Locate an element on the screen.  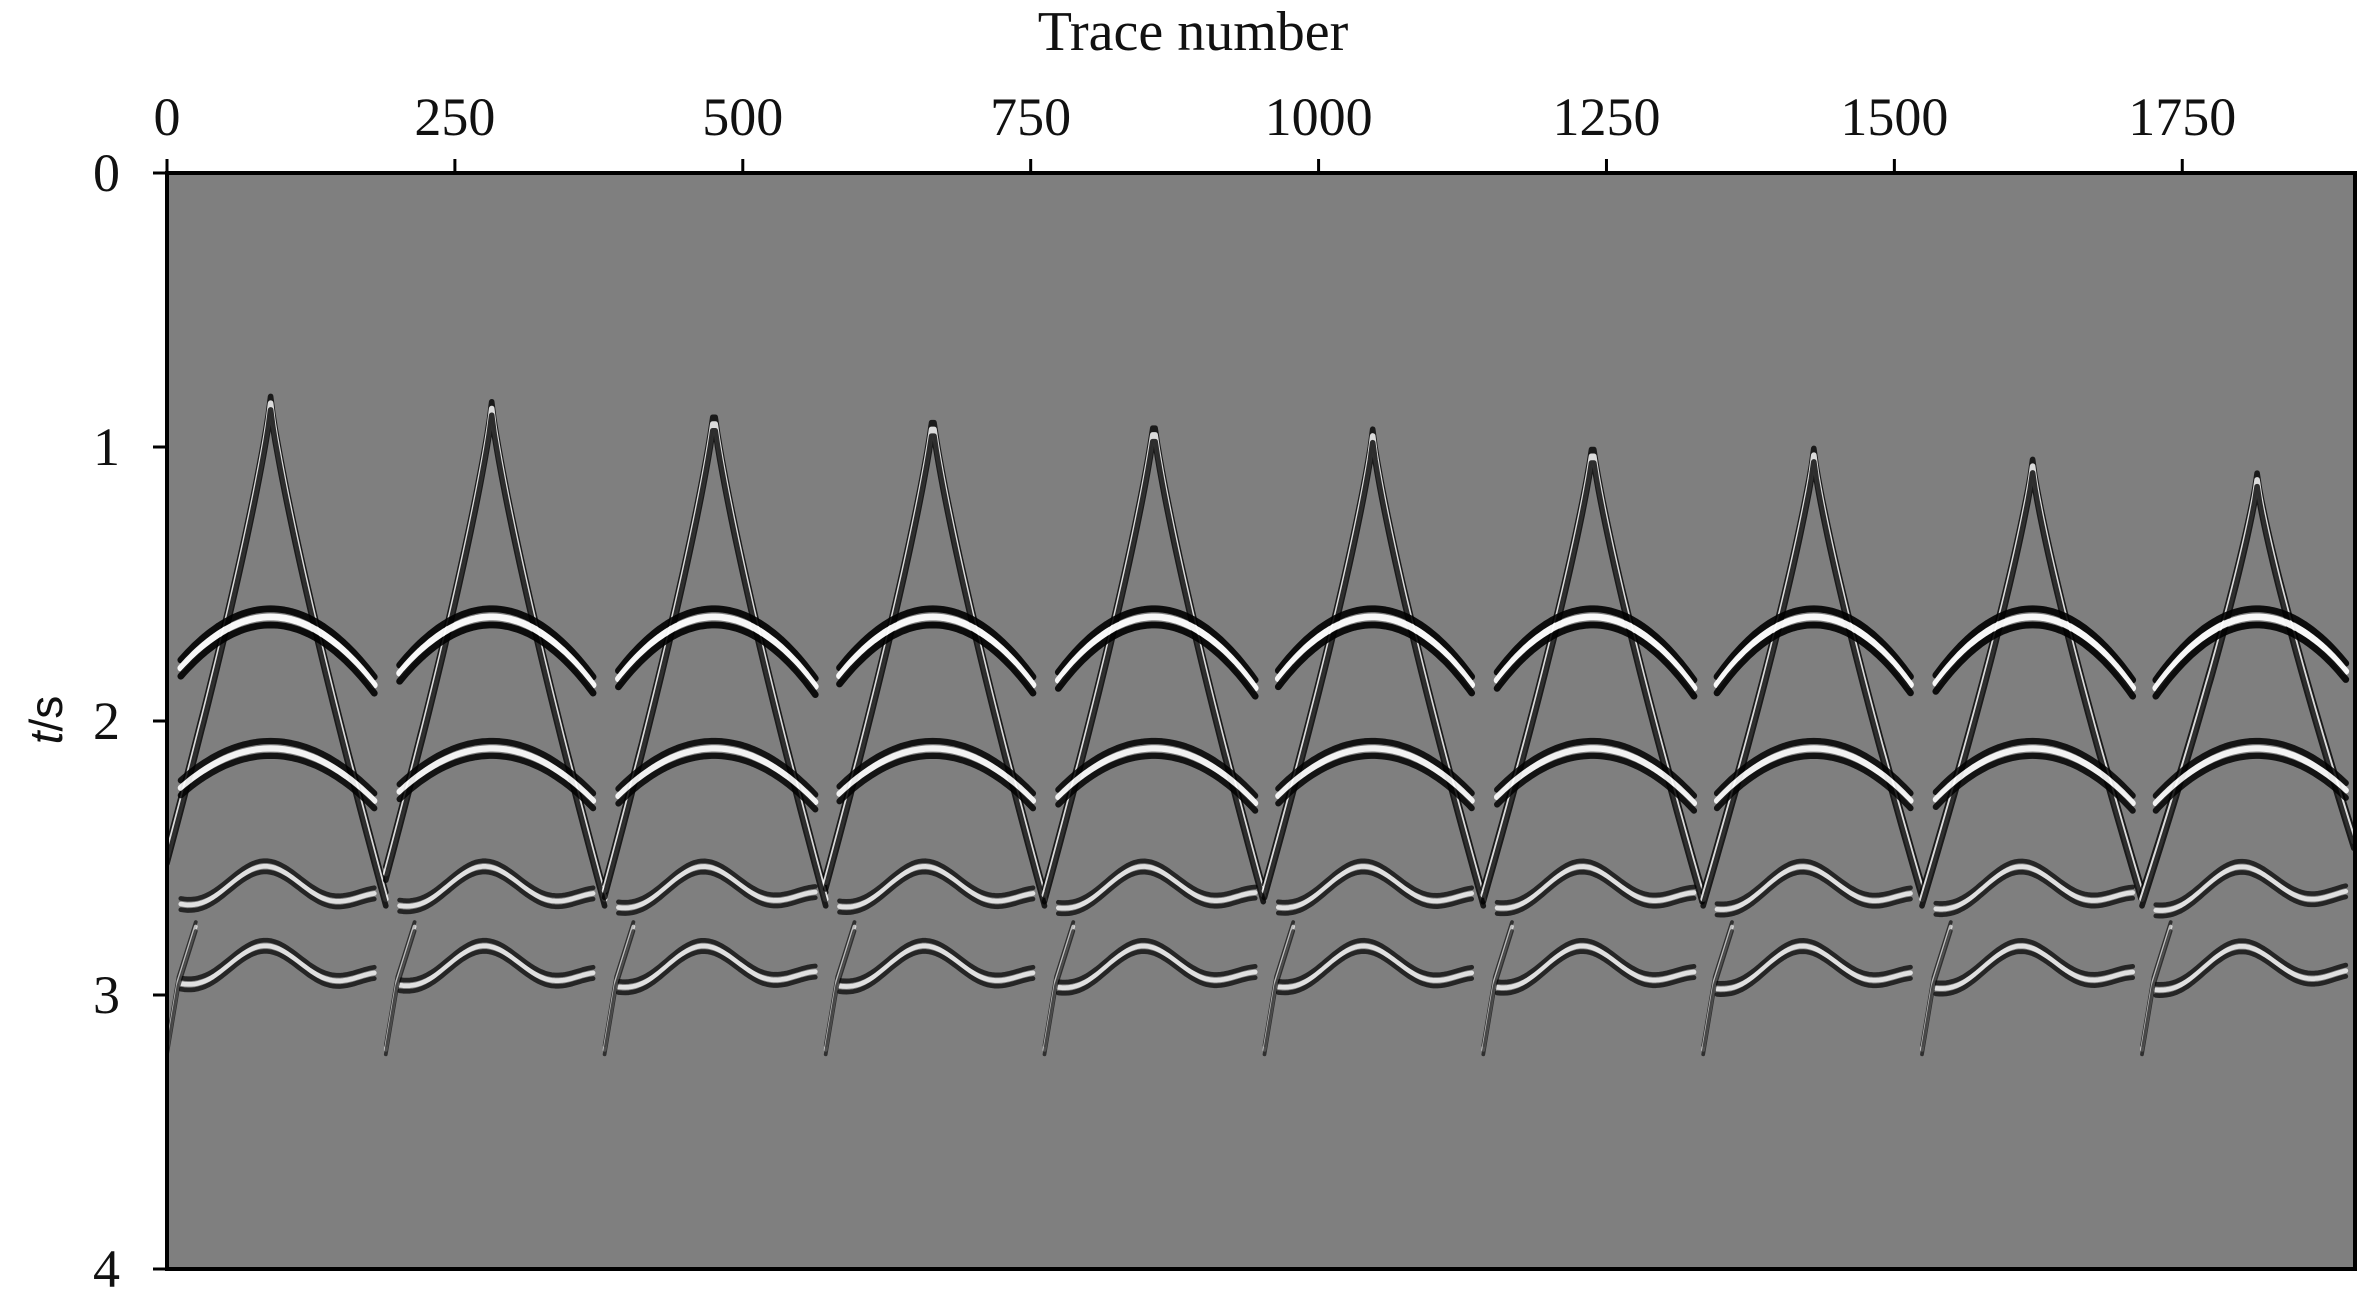
y-tick-label: 2 is located at coordinates (106, 721).